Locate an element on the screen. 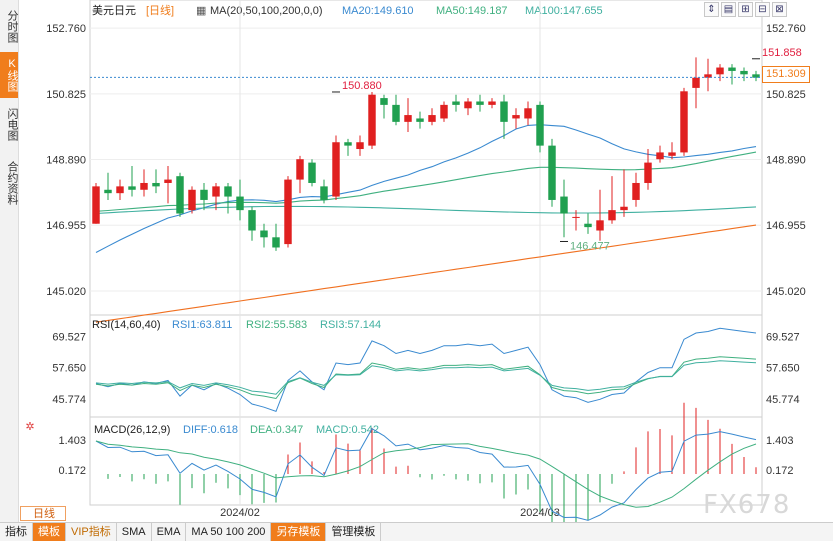 This screenshot has height=541, width=833. rsi3-label: RSI3:57.144 is located at coordinates (350, 325).